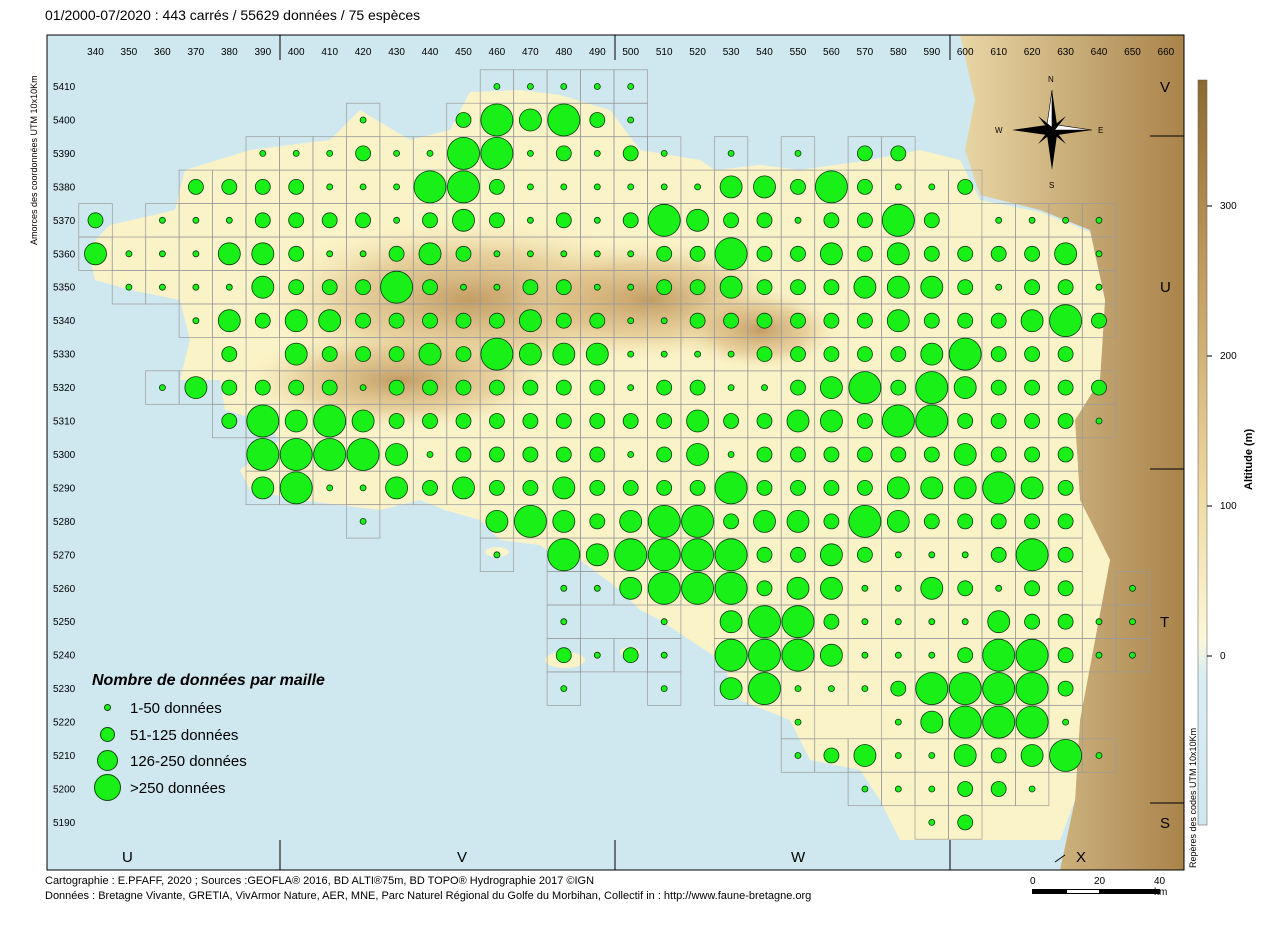  Describe the element at coordinates (64, 154) in the screenshot. I see `y-tick-label: 5390` at that location.